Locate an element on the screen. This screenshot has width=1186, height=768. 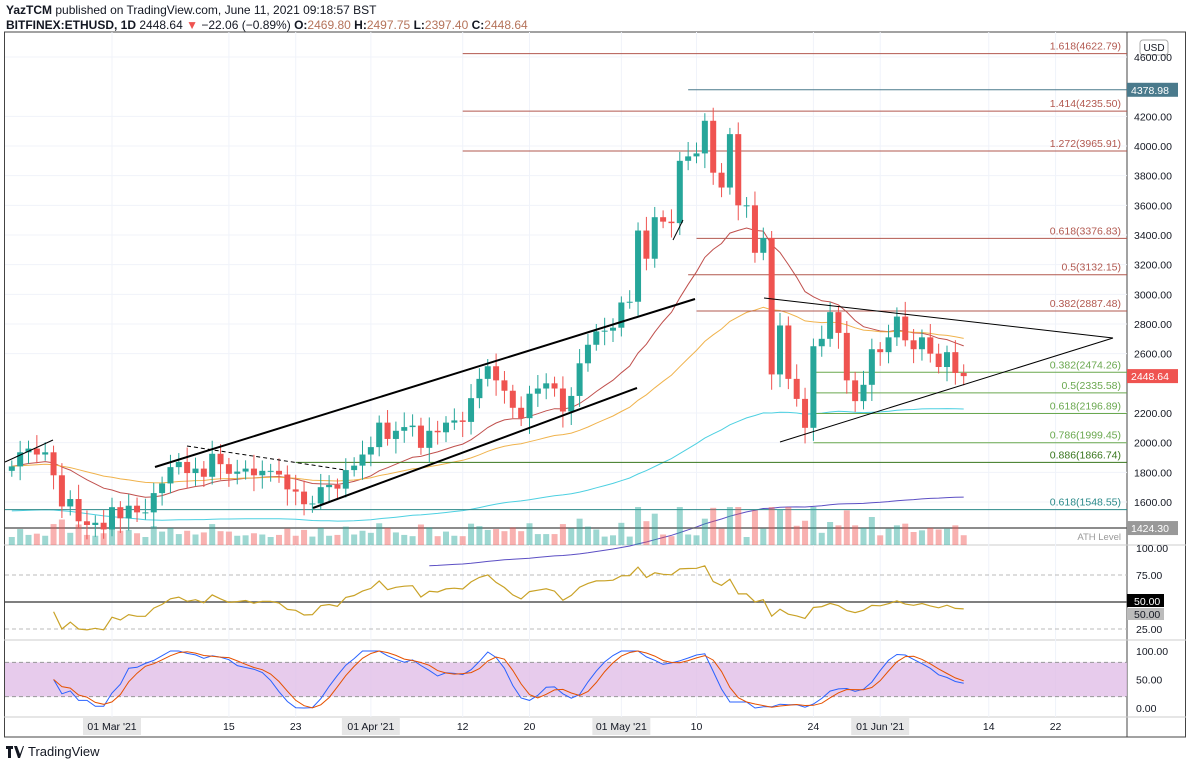
price-axis-label: 1600.00 is located at coordinates (1153, 503).